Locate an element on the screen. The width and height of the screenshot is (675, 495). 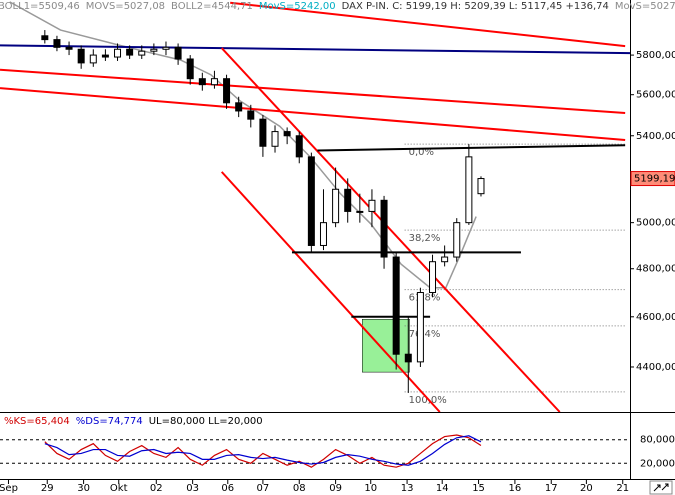
header-item: UL=80,000 LL=20,000 is located at coordinates (206, 421).